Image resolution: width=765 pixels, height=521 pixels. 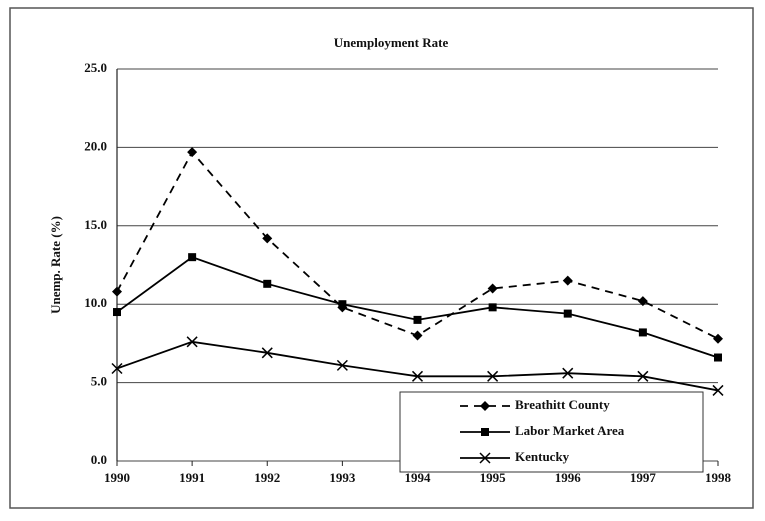 I want to click on legend-box, so click(x=551, y=432).